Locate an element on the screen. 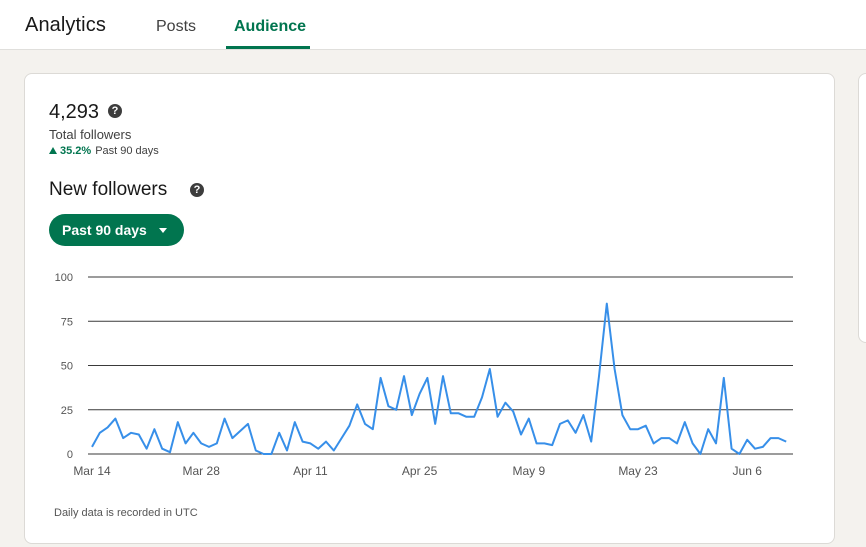 This screenshot has width=866, height=547. y-tick-label: 25 is located at coordinates (67, 411).